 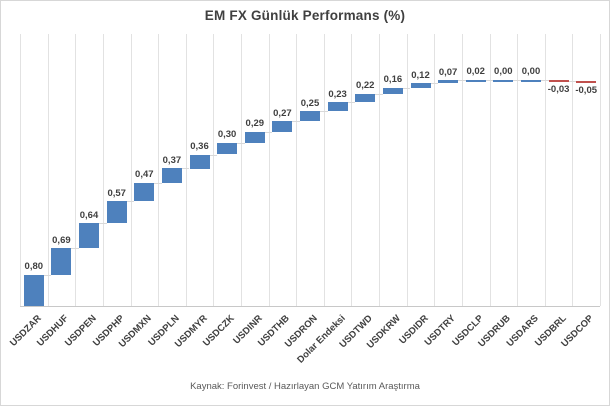 I want to click on data-label: -0,03, so click(x=558, y=89).